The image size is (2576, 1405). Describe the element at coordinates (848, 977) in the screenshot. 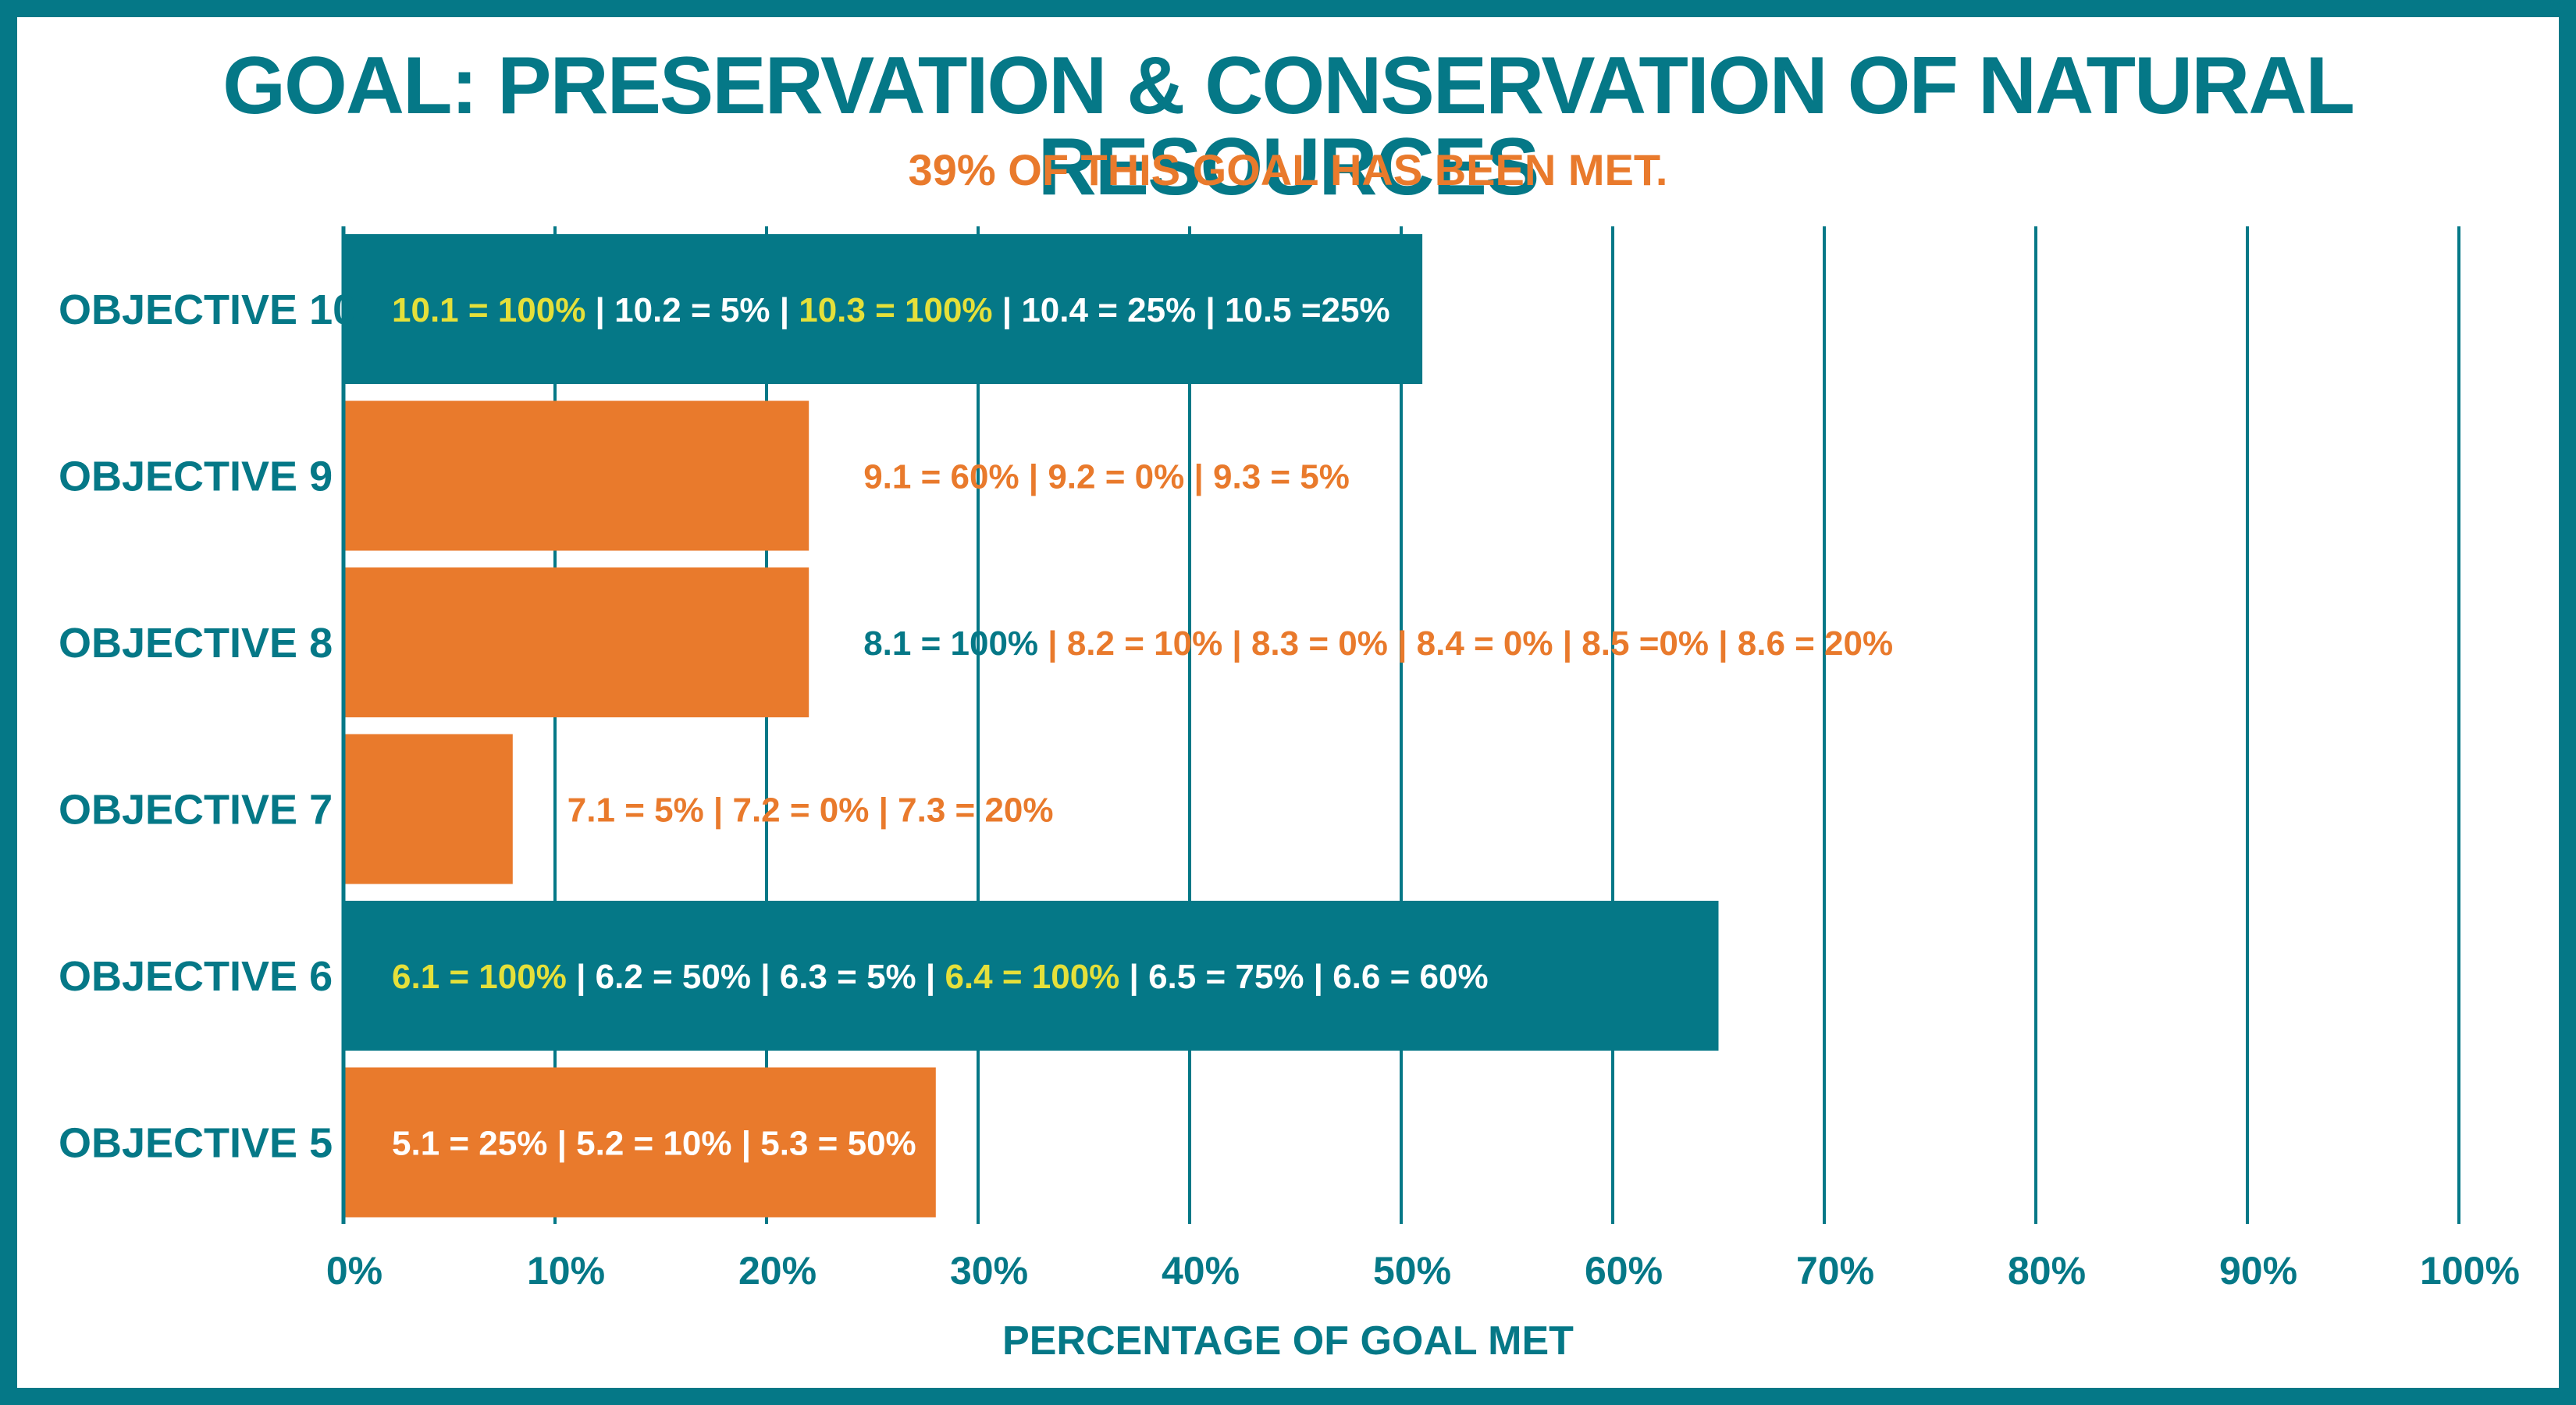

I see `annotation-segment: 6.3 = 5%` at that location.